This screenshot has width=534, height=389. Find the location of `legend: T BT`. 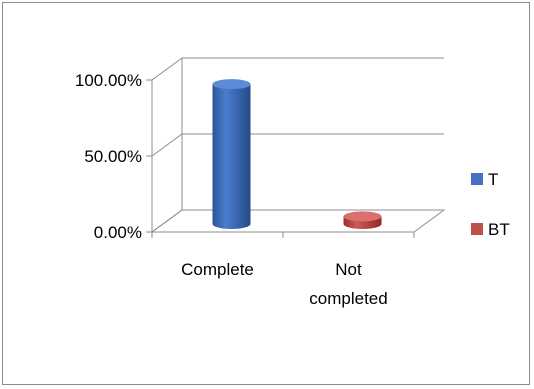

legend: T BT is located at coordinates (490, 204).